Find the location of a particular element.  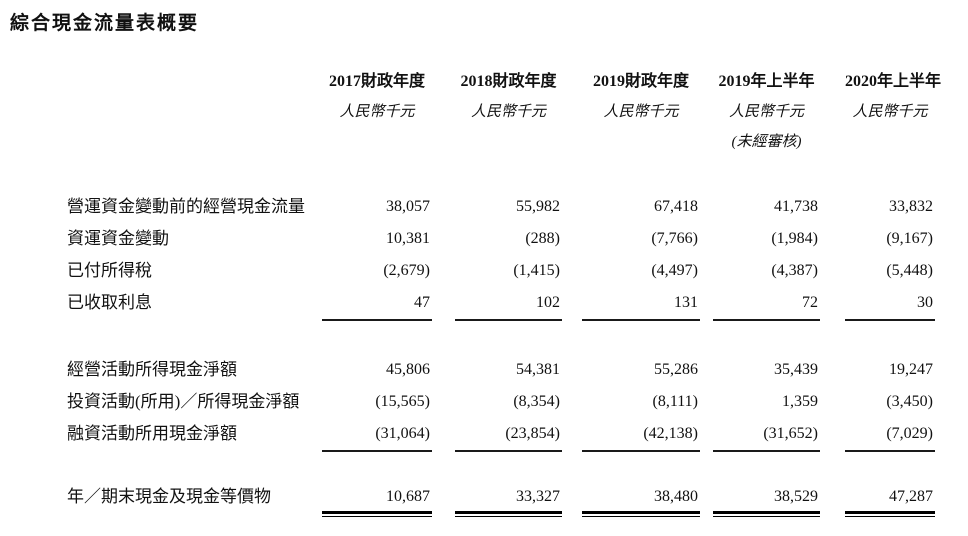

cell-value: 72 is located at coordinates (766, 304).